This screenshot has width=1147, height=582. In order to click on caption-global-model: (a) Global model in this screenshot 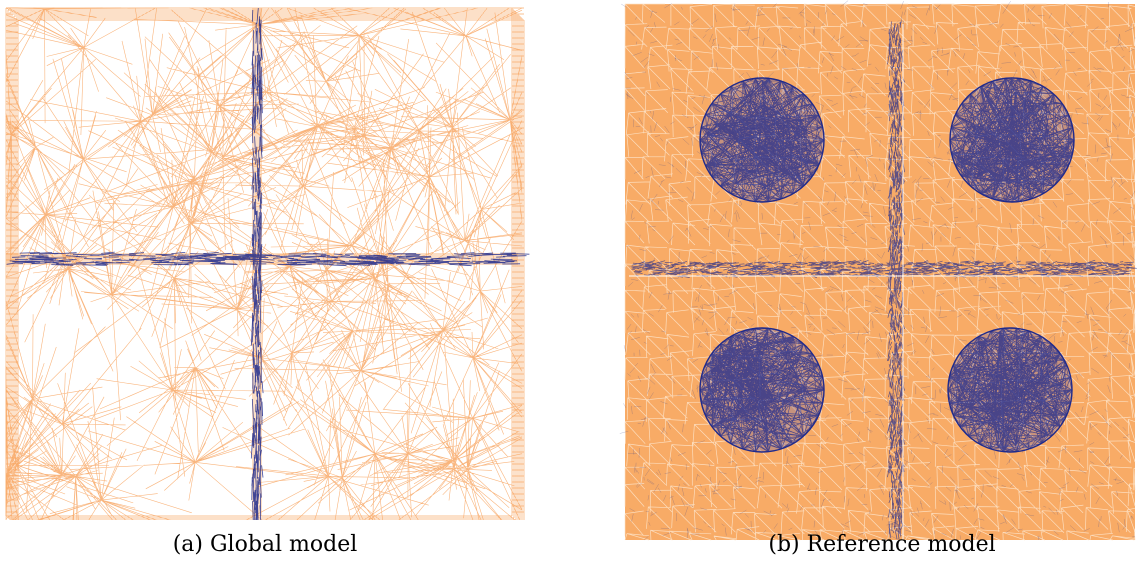, I will do `click(265, 544)`.